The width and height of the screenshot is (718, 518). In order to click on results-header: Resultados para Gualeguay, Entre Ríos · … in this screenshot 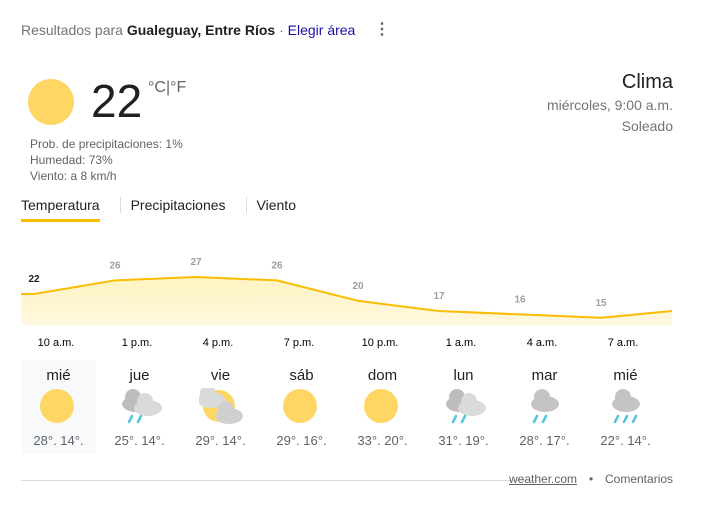, I will do `click(188, 30)`.